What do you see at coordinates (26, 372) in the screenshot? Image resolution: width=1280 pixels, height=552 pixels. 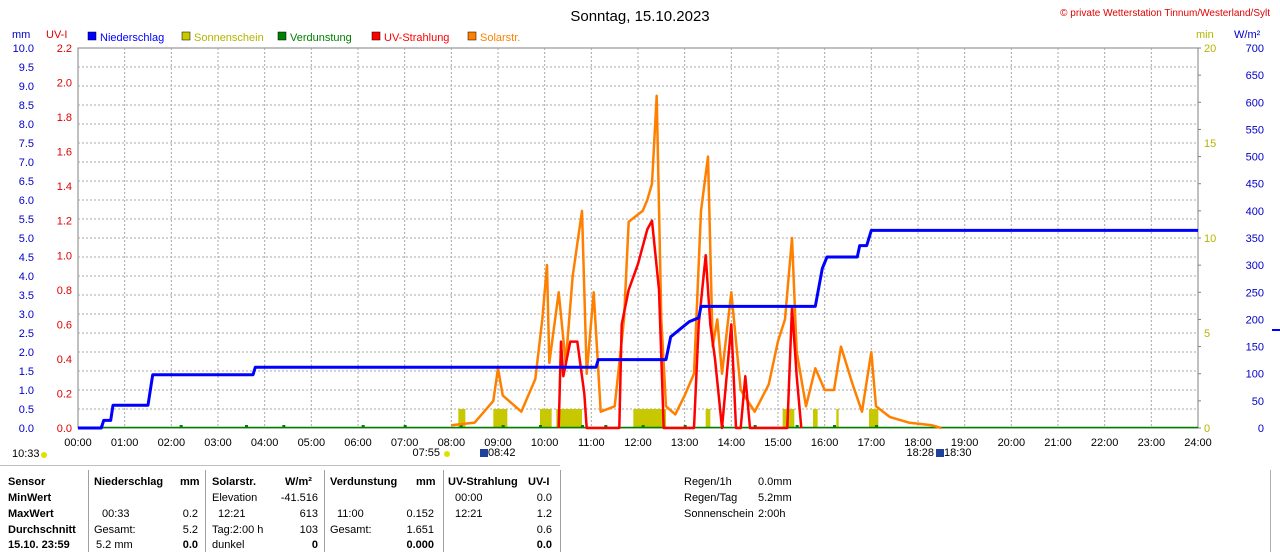 I see `mm-tick-label: 1.5` at bounding box center [26, 372].